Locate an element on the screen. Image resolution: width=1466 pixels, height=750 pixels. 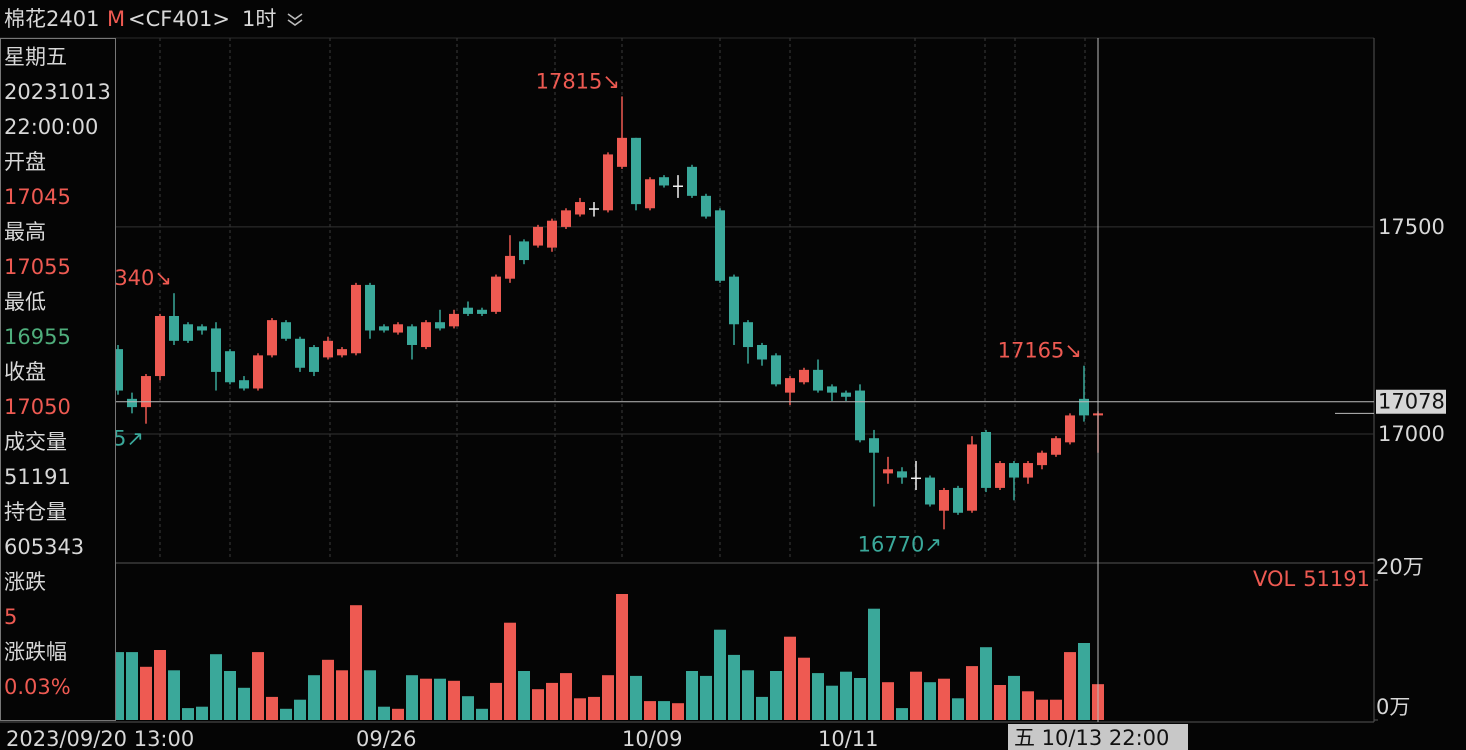
volume-tick-label: 20万 is located at coordinates (1400, 567).